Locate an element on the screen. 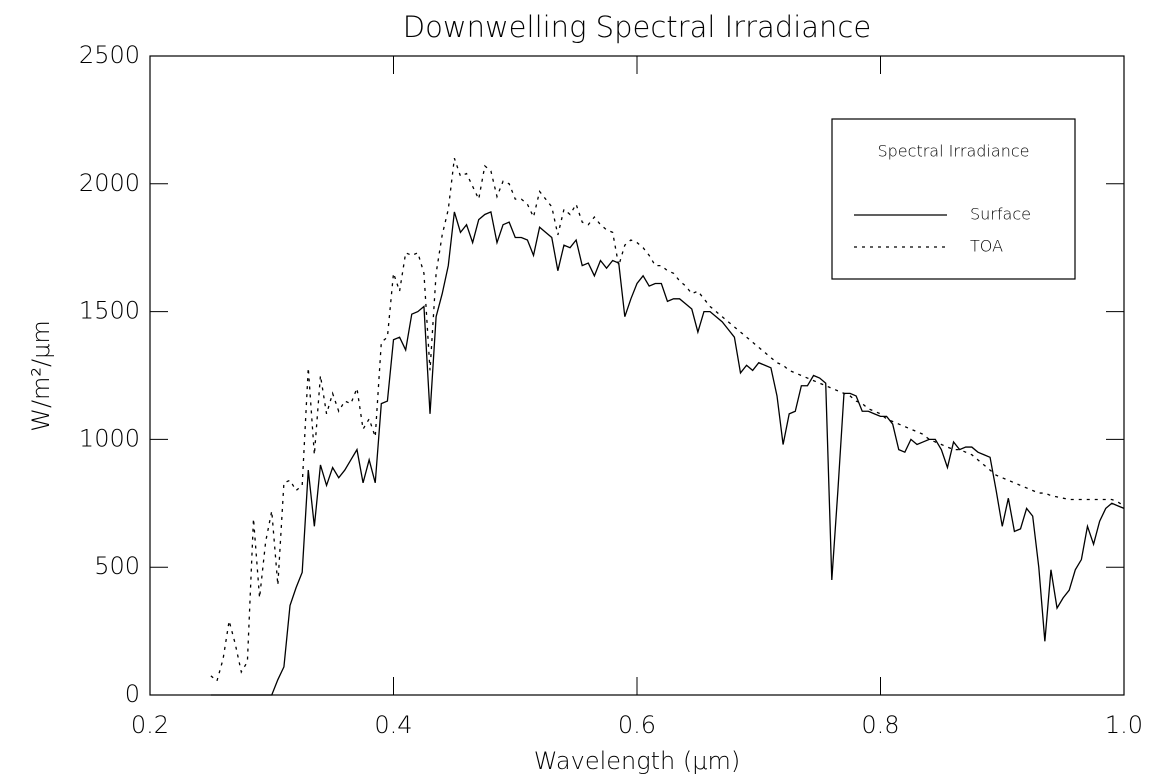 Image resolution: width=1149 pixels, height=780 pixels. x-axis-label: Wavelength (μm) is located at coordinates (637, 761).